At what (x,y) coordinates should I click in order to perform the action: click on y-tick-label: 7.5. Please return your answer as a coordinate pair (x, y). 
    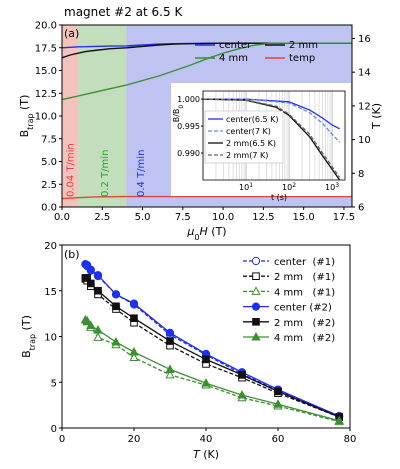
    Looking at the image, I should click on (49, 139).